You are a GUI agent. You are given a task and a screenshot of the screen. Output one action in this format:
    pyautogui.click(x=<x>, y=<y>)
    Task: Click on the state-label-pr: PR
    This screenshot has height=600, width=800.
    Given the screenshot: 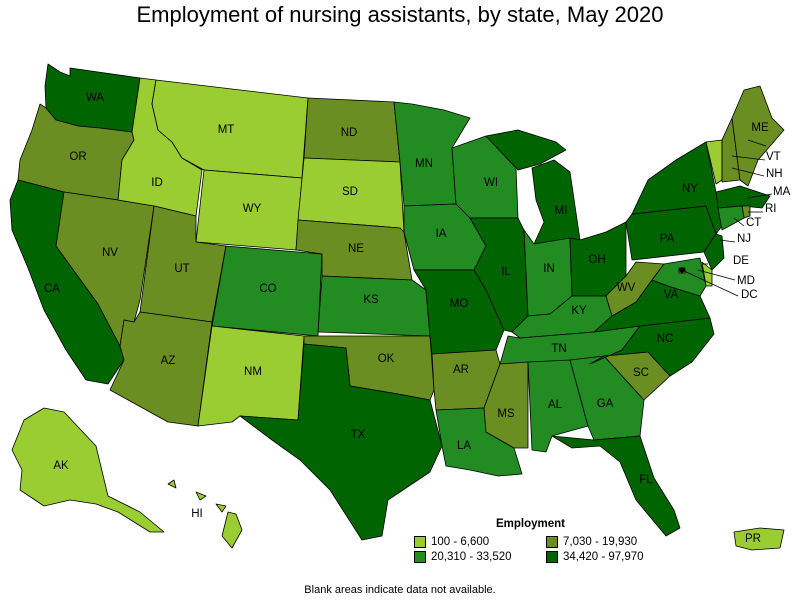 What is the action you would take?
    pyautogui.click(x=753, y=539)
    